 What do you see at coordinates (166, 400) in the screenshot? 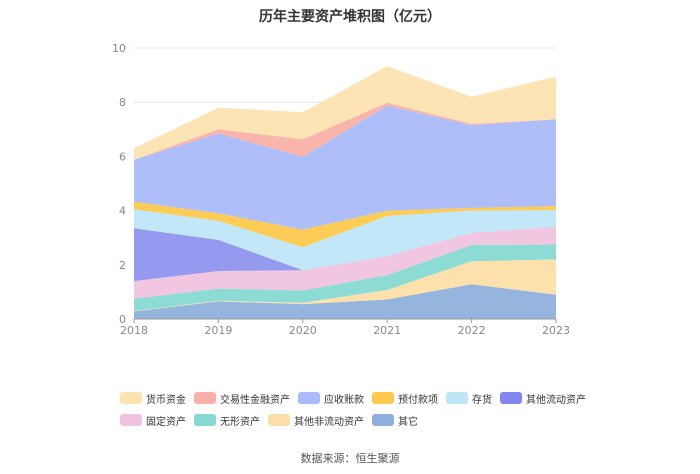
I see `legend-label: 货币资金` at bounding box center [166, 400].